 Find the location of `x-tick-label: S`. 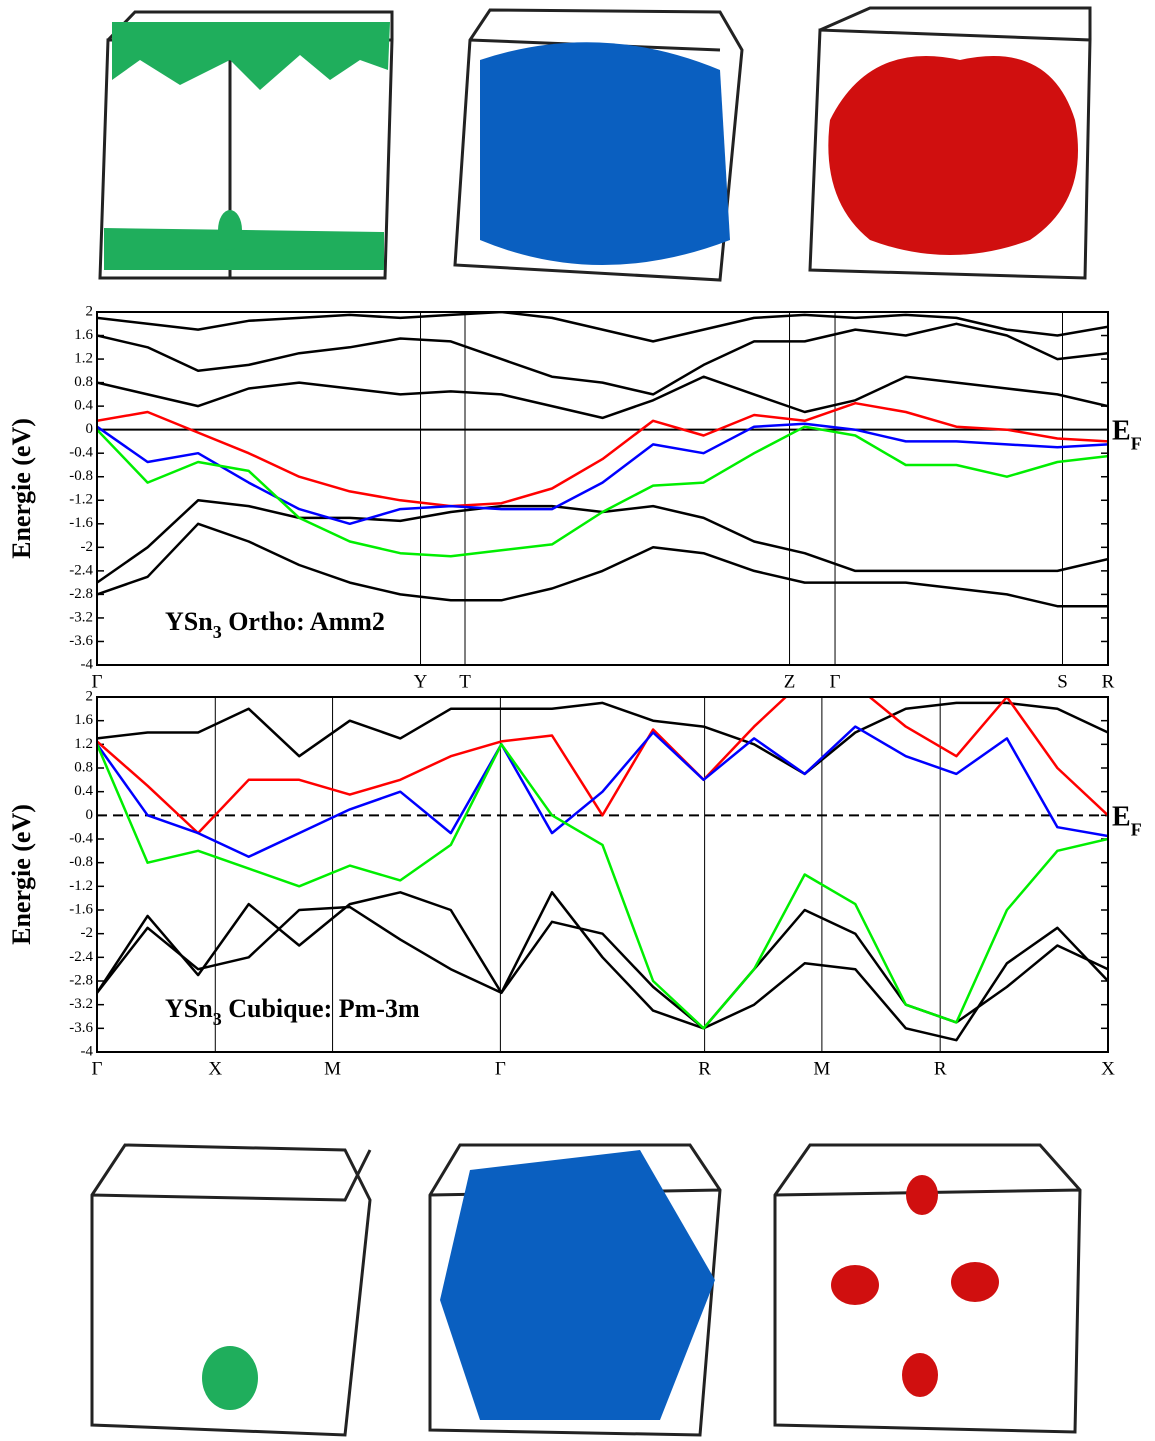

x-tick-label: S is located at coordinates (1062, 681).